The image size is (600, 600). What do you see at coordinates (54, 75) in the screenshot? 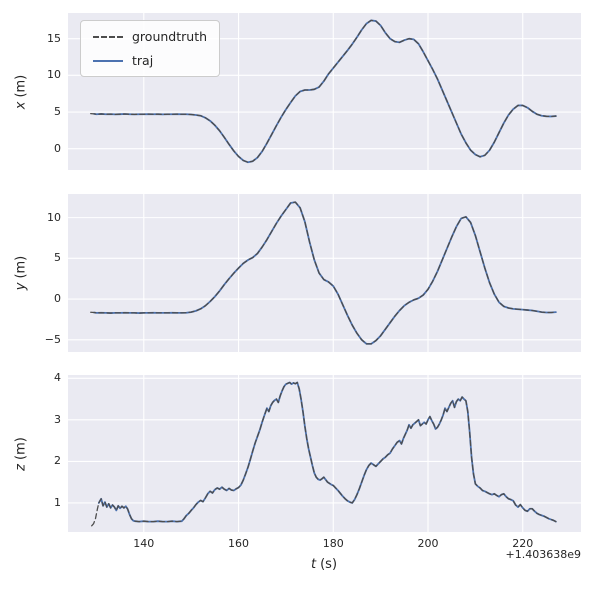
I see `y-tick-label-x: 10` at bounding box center [54, 75].